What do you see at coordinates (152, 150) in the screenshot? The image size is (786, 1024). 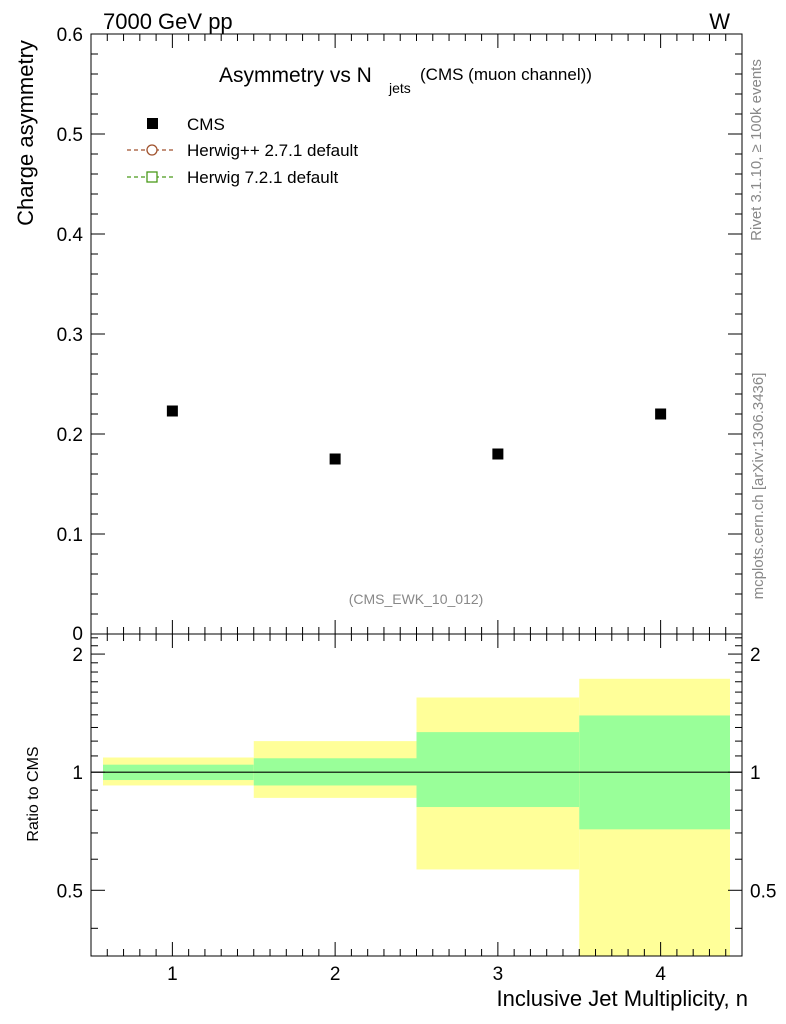 I see `open-circle-icon` at bounding box center [152, 150].